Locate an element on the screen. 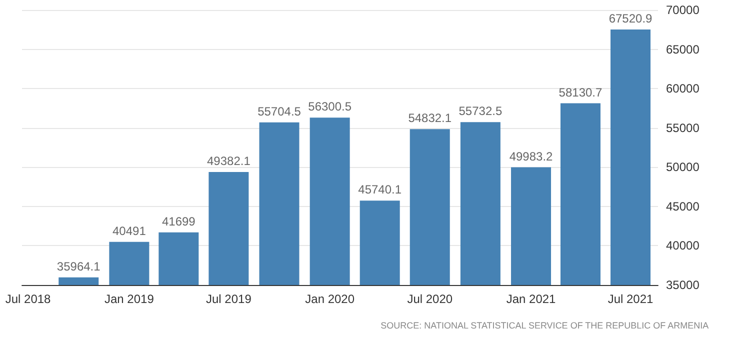 The height and width of the screenshot is (340, 730). data-label: 56300.5 is located at coordinates (330, 107).